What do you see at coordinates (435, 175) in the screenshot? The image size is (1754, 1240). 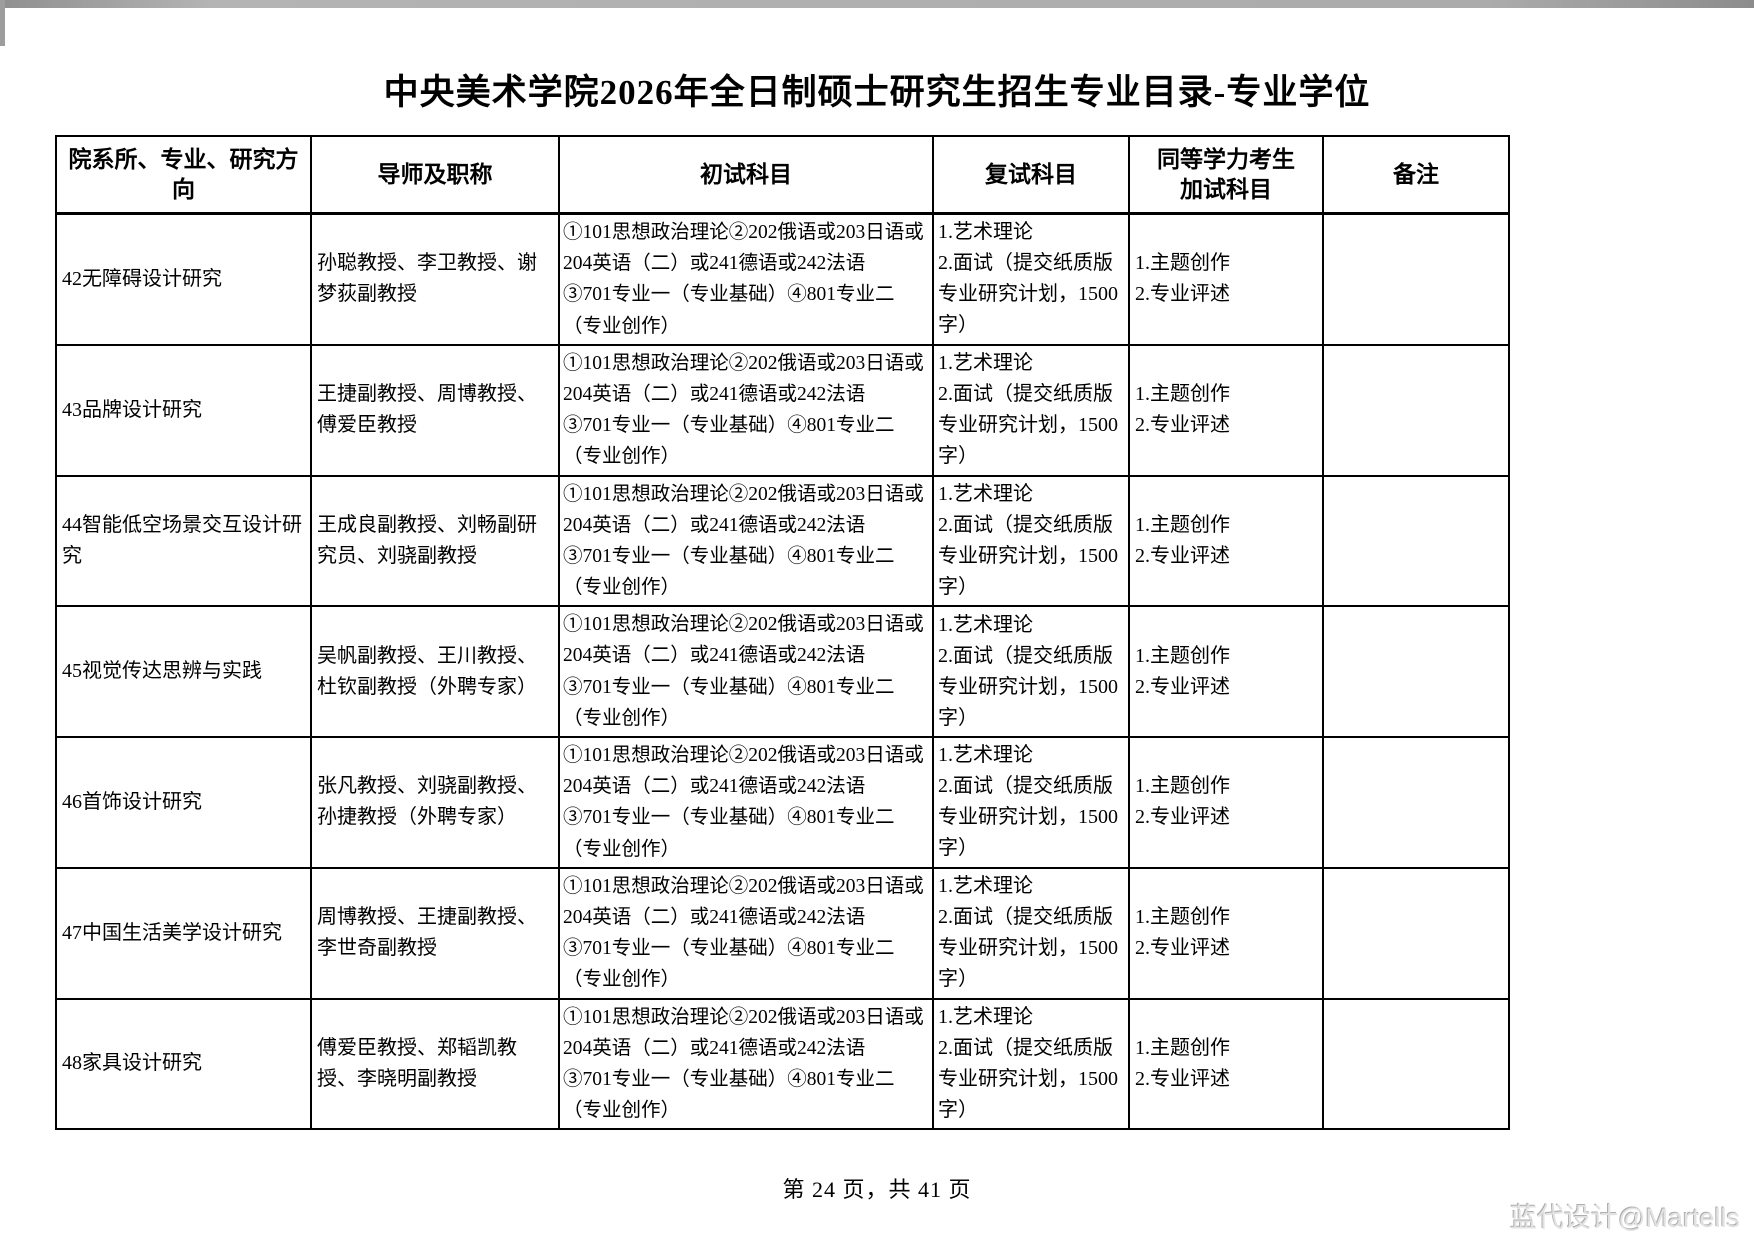 I see `header-advisors: 导师及职称` at bounding box center [435, 175].